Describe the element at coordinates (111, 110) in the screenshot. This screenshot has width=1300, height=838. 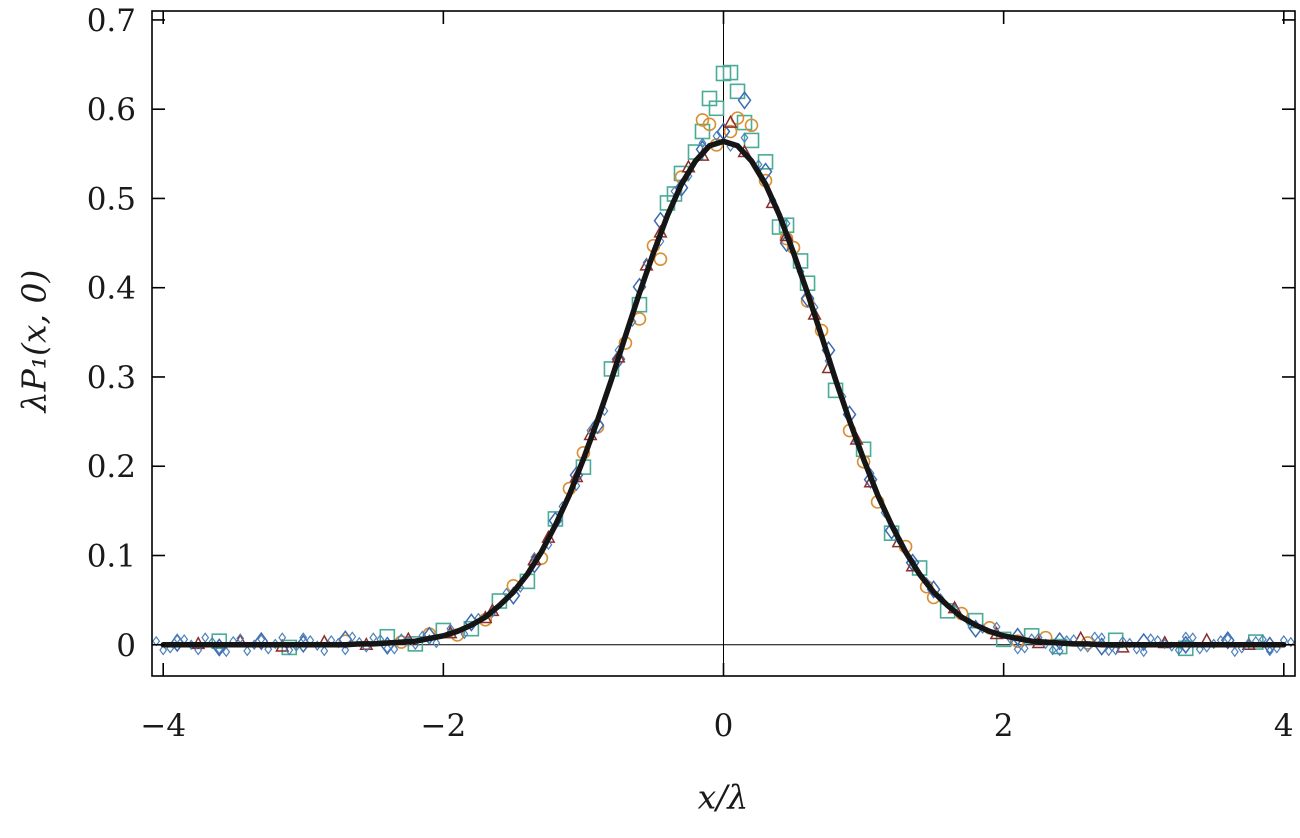
I see `y-tick-label: 0.6` at that location.